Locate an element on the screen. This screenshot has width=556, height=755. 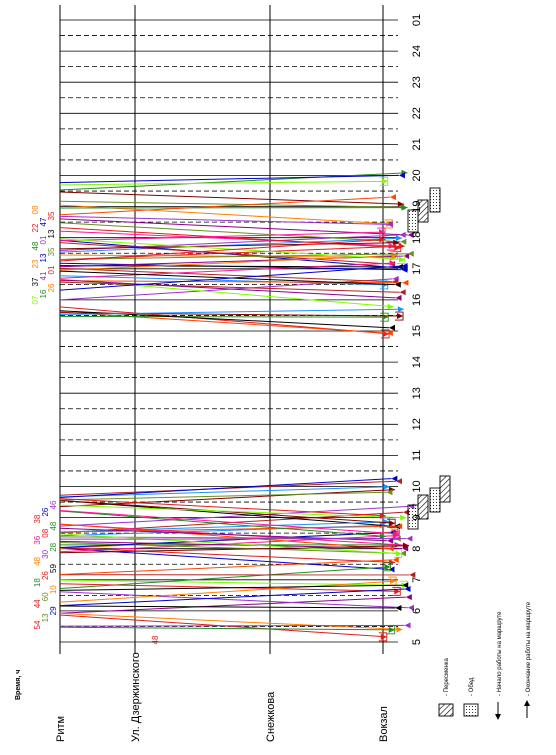
hour-label: 14 is located at coordinates (417, 362).